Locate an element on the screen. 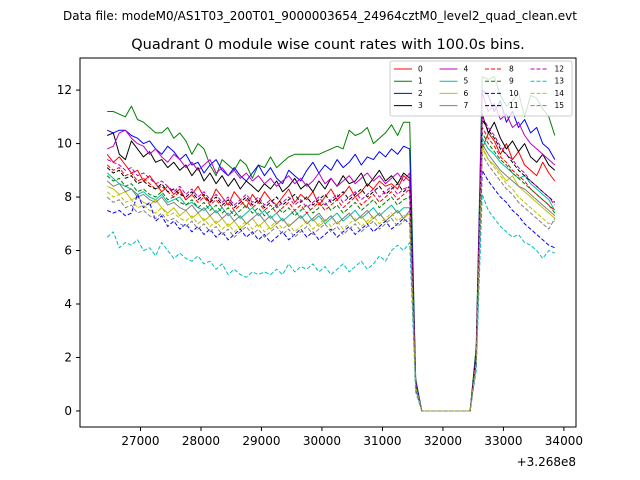 This screenshot has height=480, width=640. x-tick-label: 30000 is located at coordinates (322, 441).